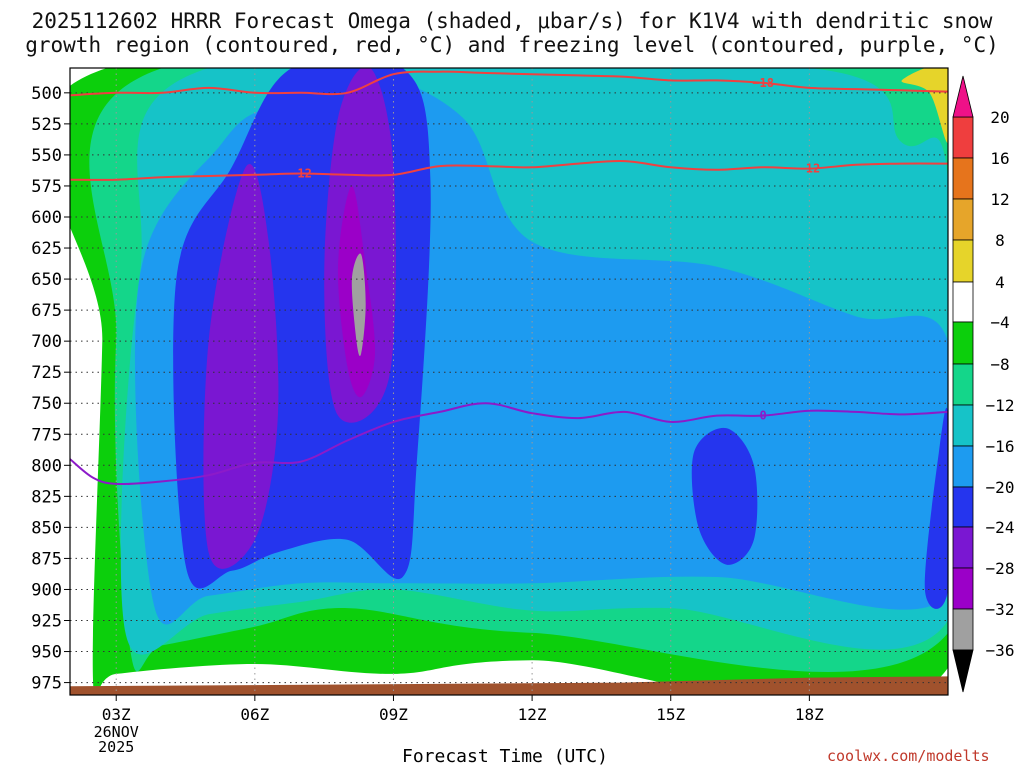 This screenshot has width=1024, height=768. I want to click on y-tick-label: 975, so click(46, 684).